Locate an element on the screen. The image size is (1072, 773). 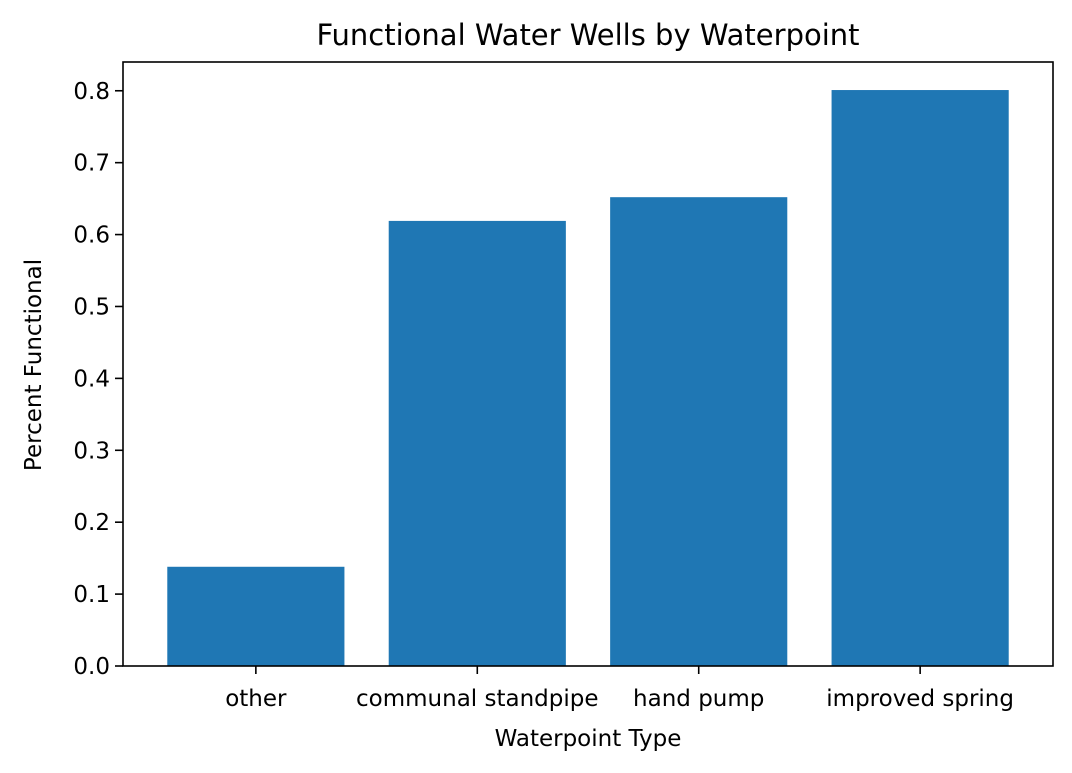
chart-title: Functional Water Wells by Waterpoint is located at coordinates (587, 35).